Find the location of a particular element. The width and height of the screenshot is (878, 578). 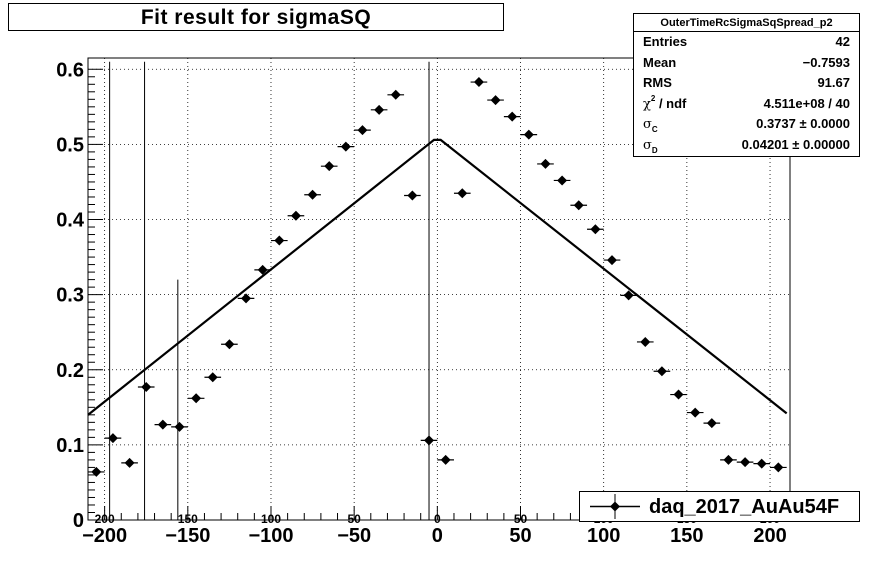

legend-label: daq_2017_AuAu54F is located at coordinates (744, 507).